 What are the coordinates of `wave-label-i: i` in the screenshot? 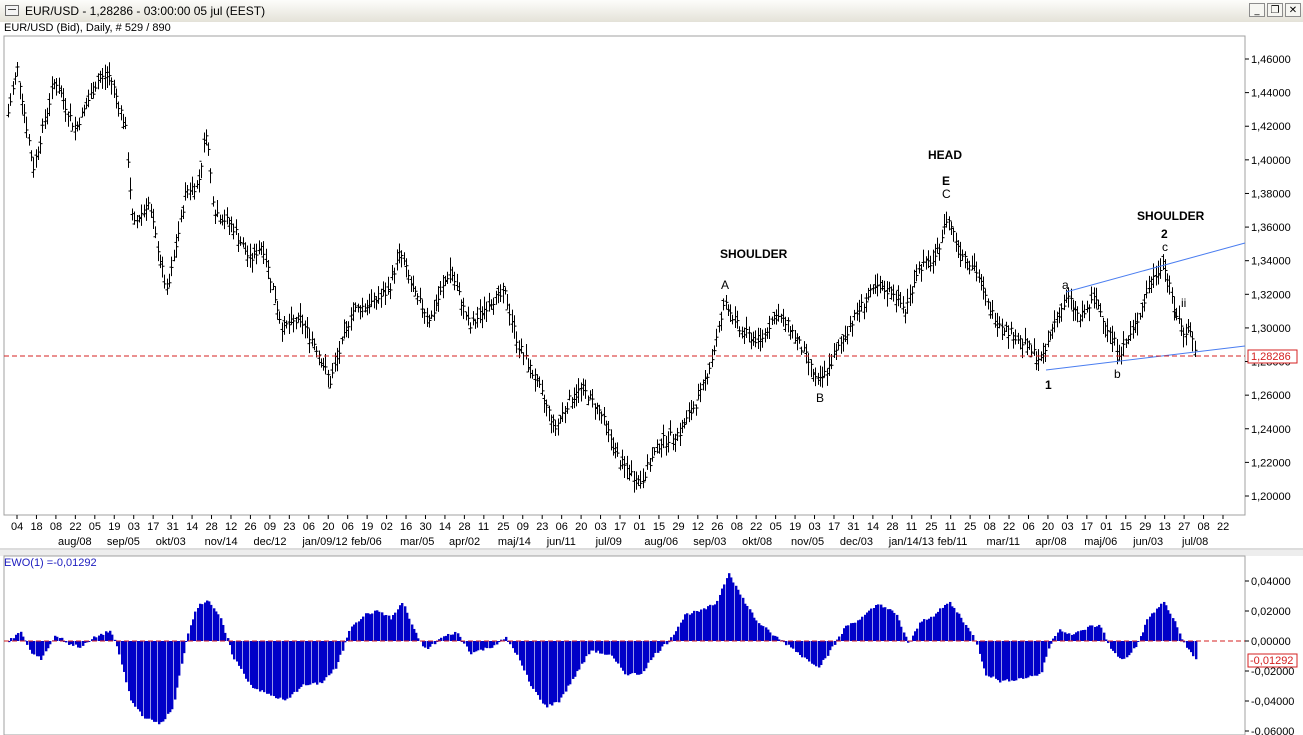 It's located at (1175, 314).